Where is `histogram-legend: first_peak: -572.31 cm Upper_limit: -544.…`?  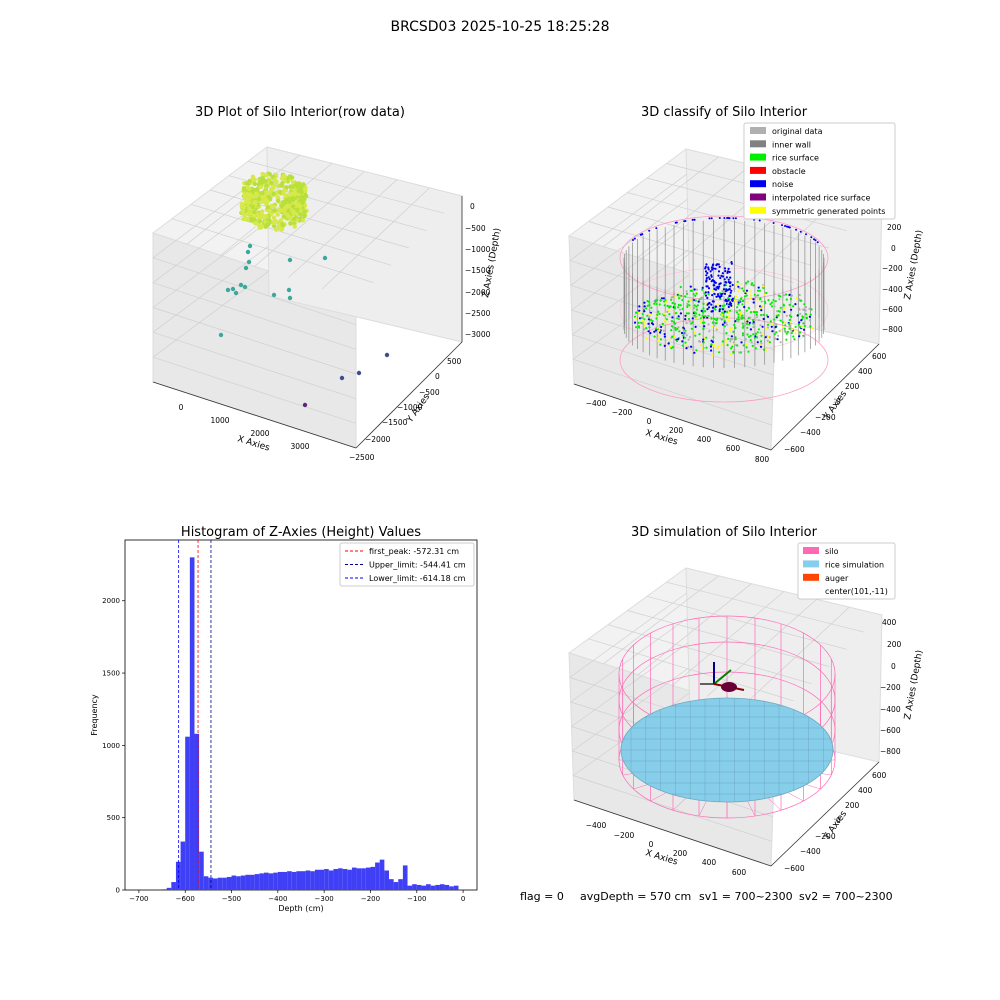
histogram-legend: first_peak: -572.31 cm Upper_limit: -544.… is located at coordinates (407, 564).